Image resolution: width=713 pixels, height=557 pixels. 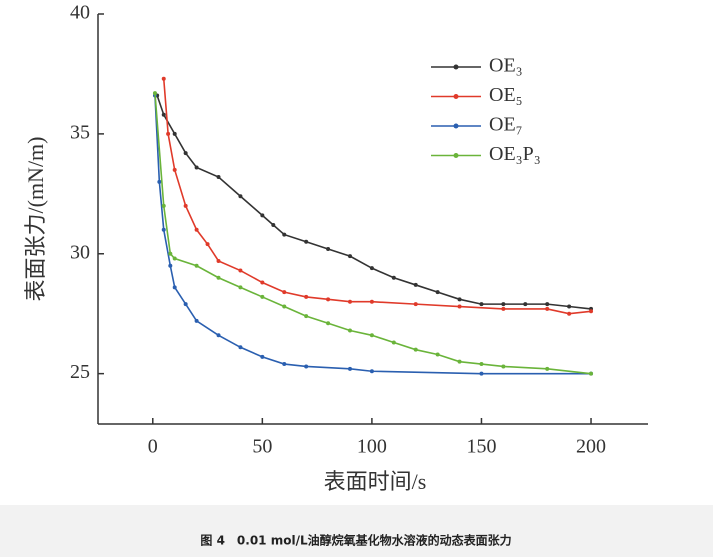 What do you see at coordinates (375, 481) in the screenshot?
I see `x-axis-label: 表面时间/s` at bounding box center [375, 481].